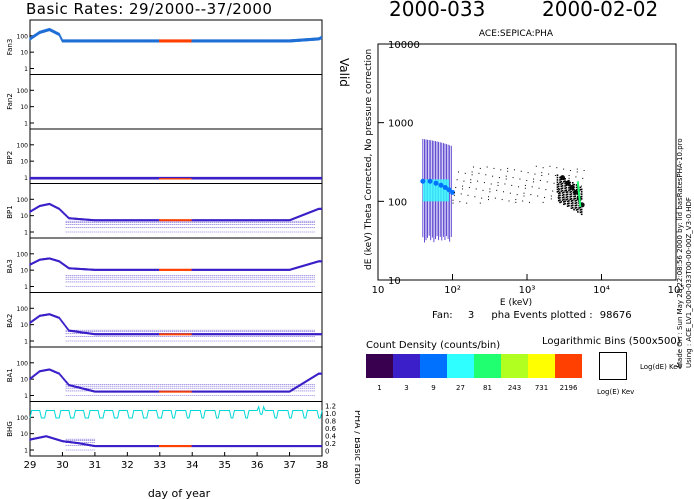 This screenshot has width=694, height=499. I want to click on pha-ytick-label: 10000, so click(404, 45).